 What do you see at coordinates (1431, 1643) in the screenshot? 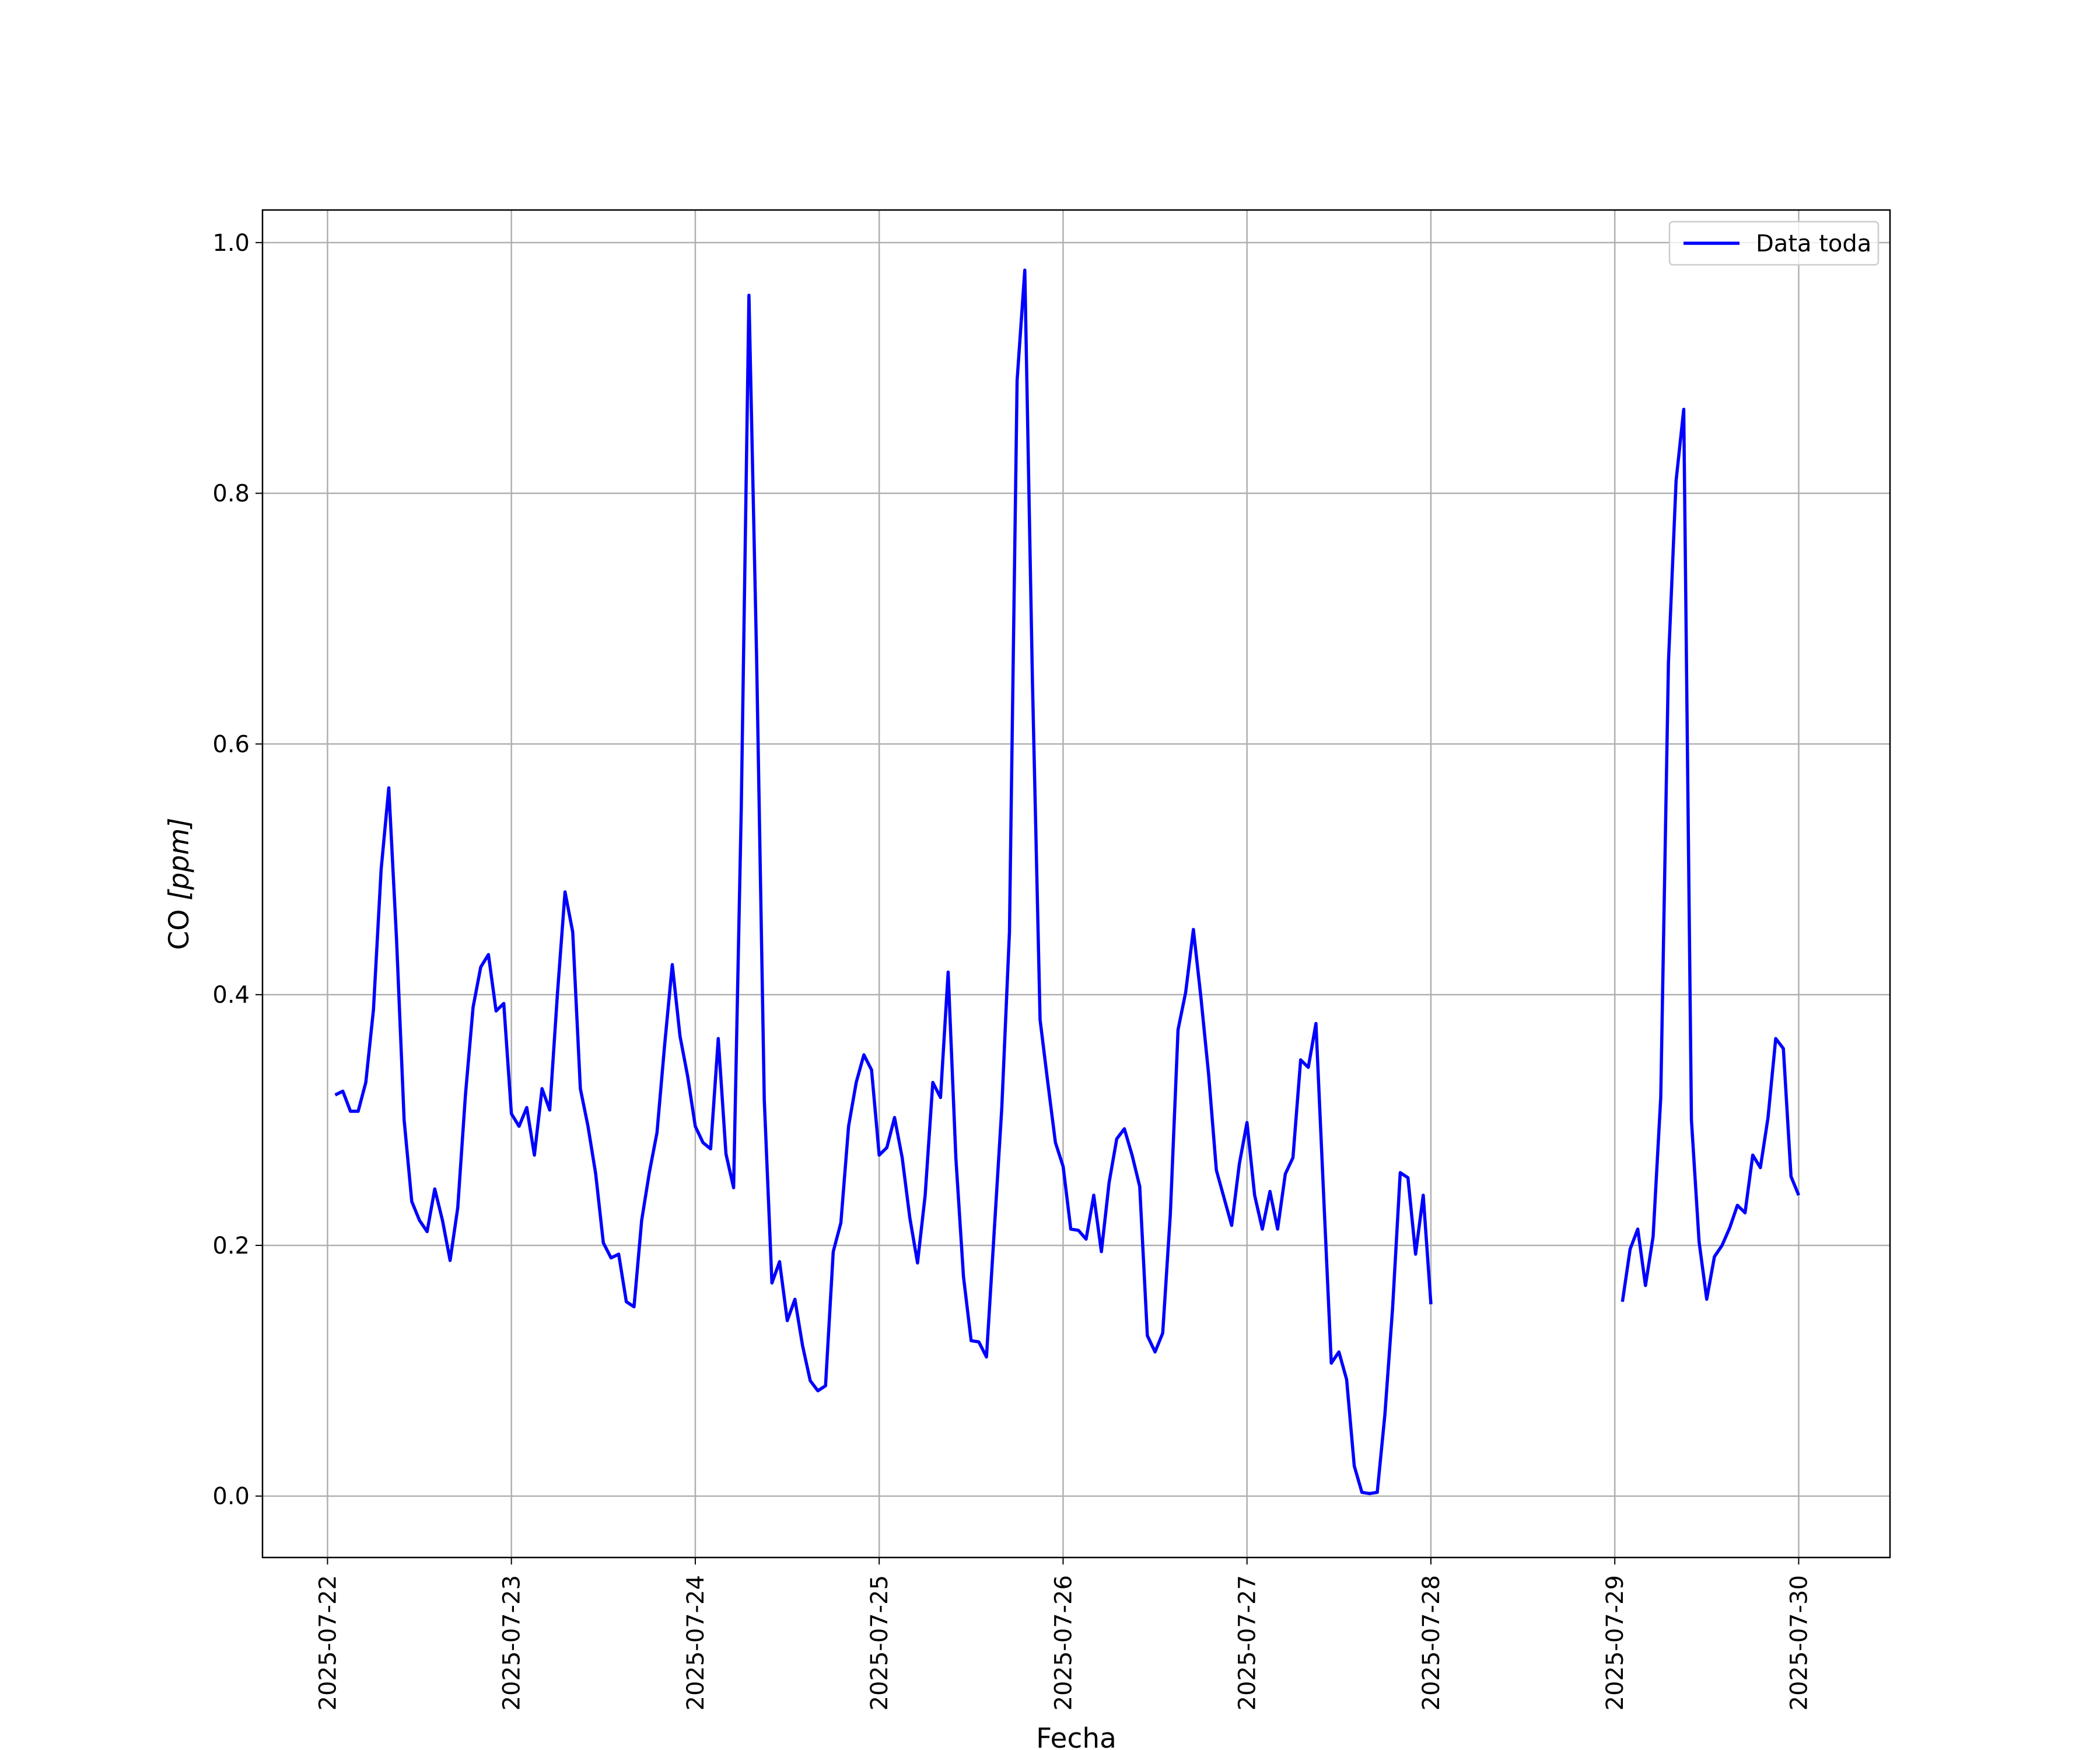
I see `x-tick-label-6: 2025-07-28` at bounding box center [1431, 1643].